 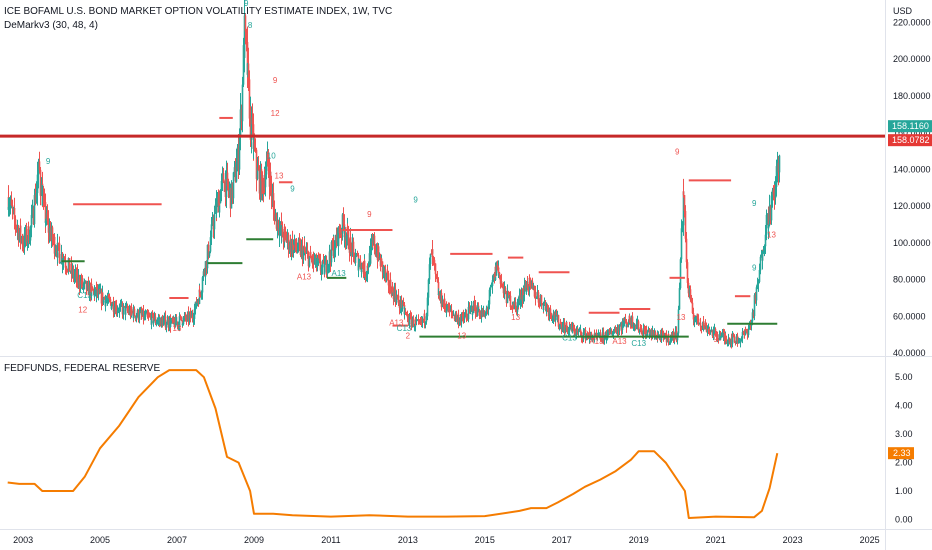 What do you see at coordinates (912, 206) in the screenshot?
I see `main-y-tick-label: 120.0000` at bounding box center [912, 206].